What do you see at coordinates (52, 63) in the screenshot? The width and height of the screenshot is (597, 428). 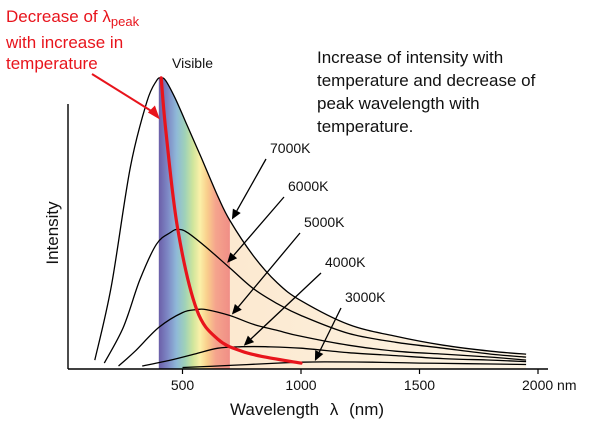 I see `peak-annotation-line3: temperature` at bounding box center [52, 63].